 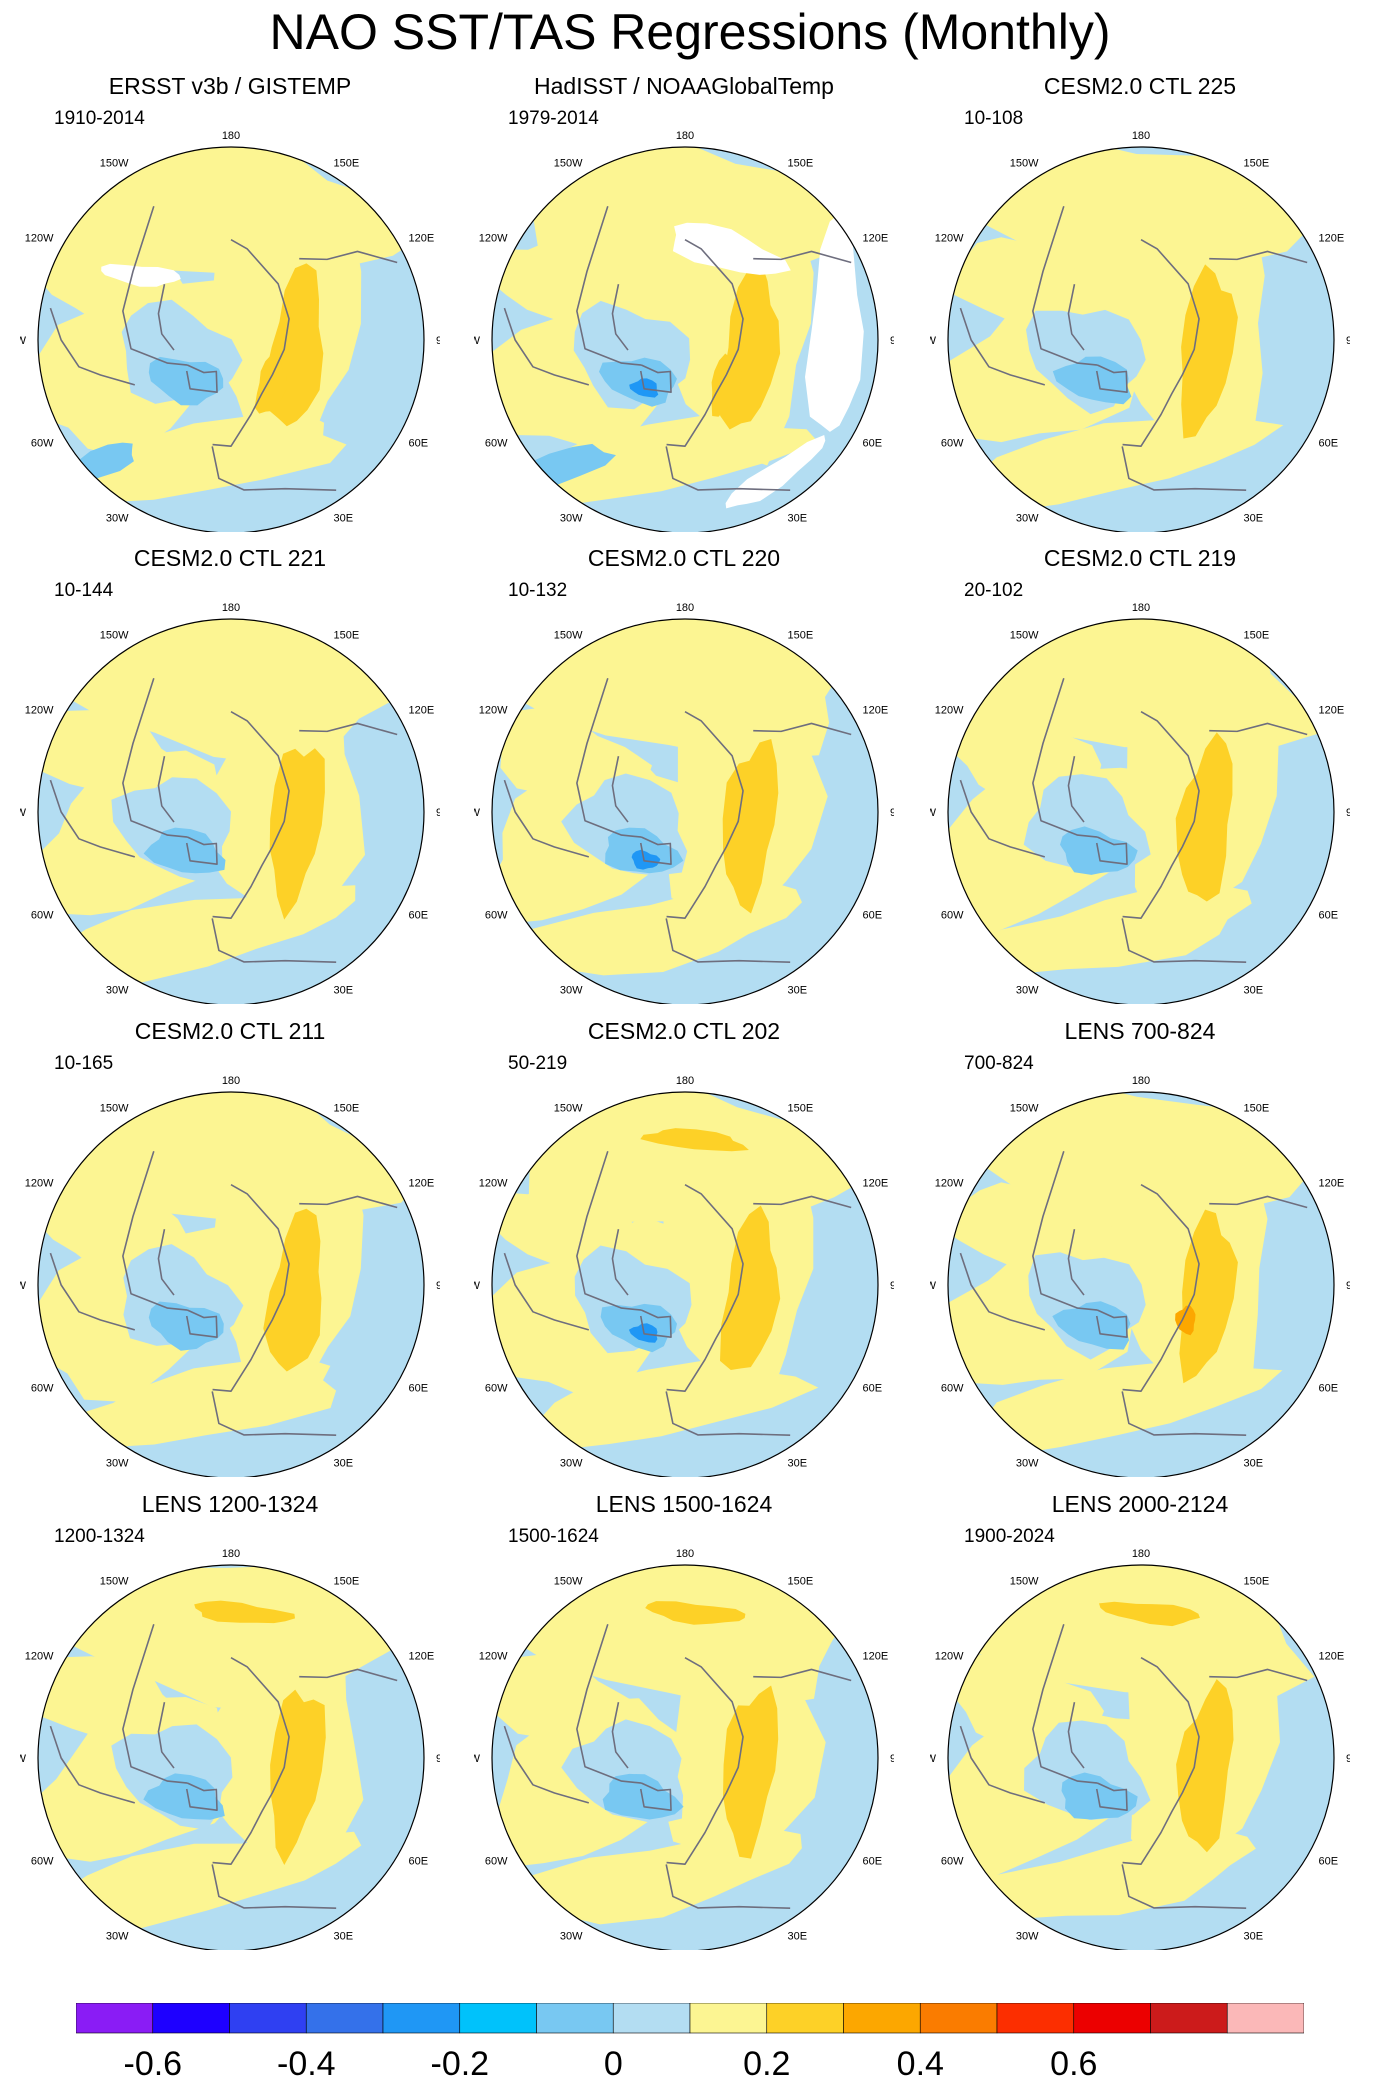 I want to click on missing-data-region, so click(x=141, y=275).